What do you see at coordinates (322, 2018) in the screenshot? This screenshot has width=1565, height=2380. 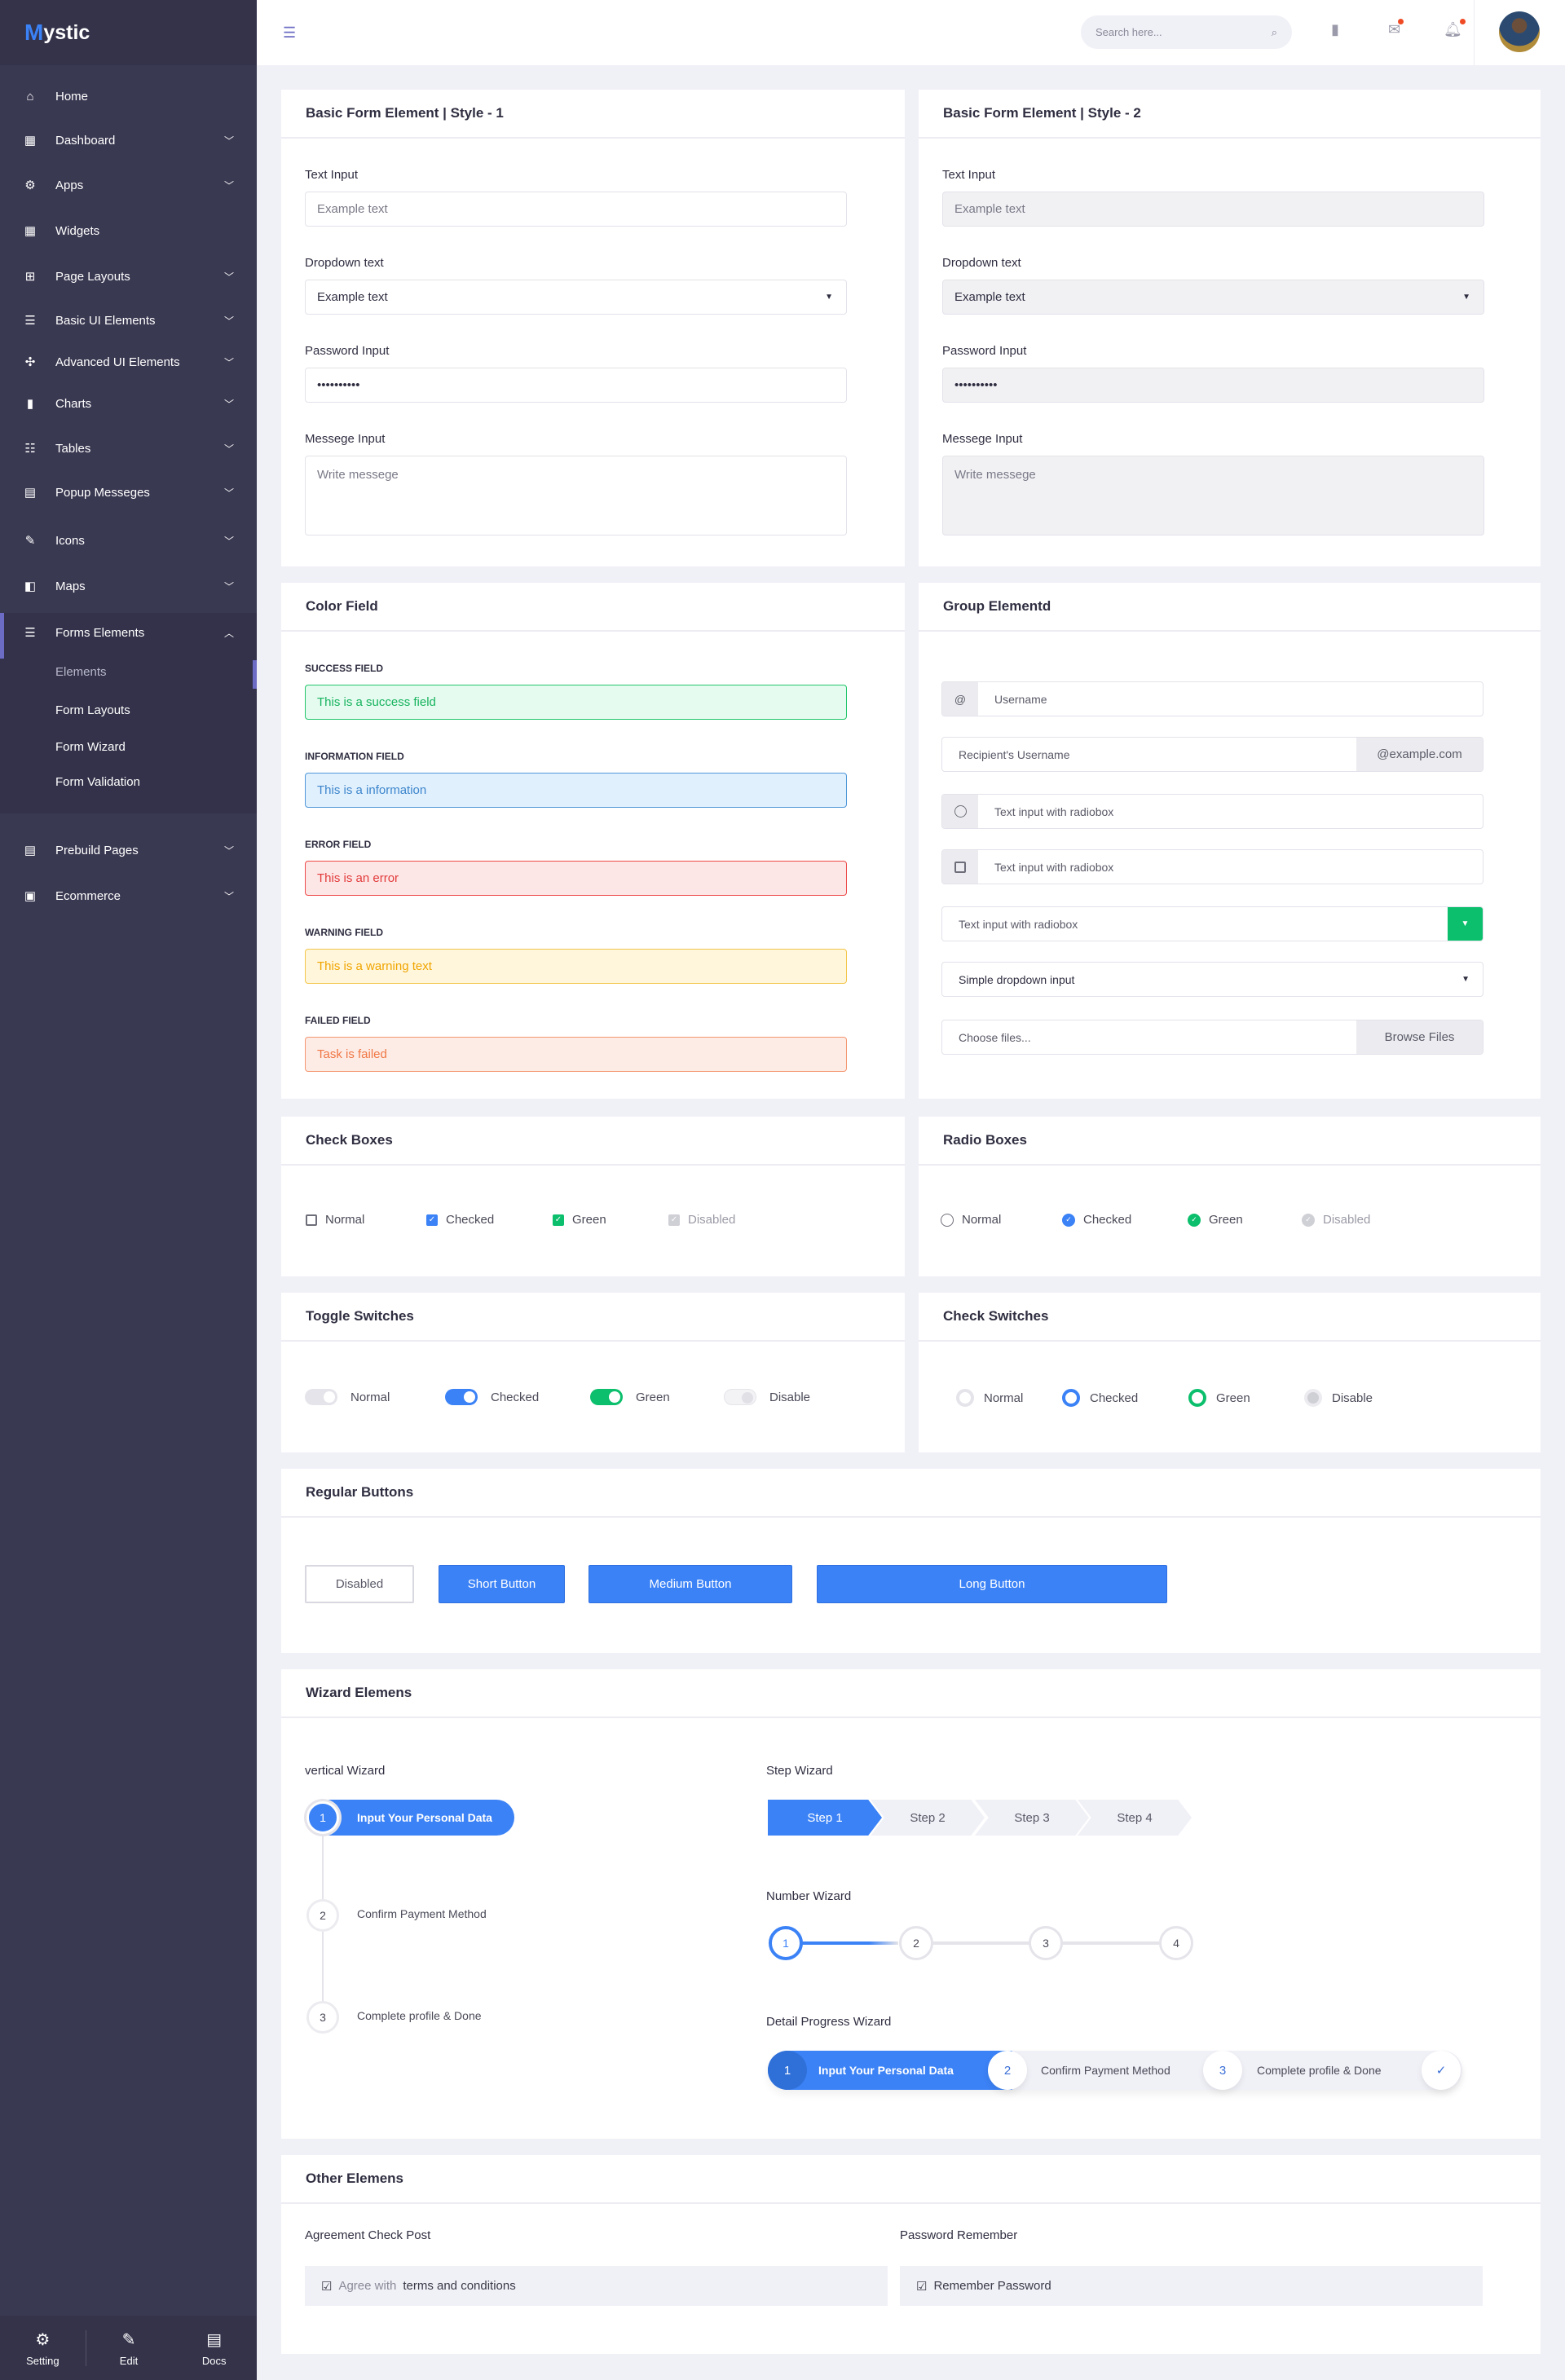 I see `vertical-step-number: 3` at bounding box center [322, 2018].